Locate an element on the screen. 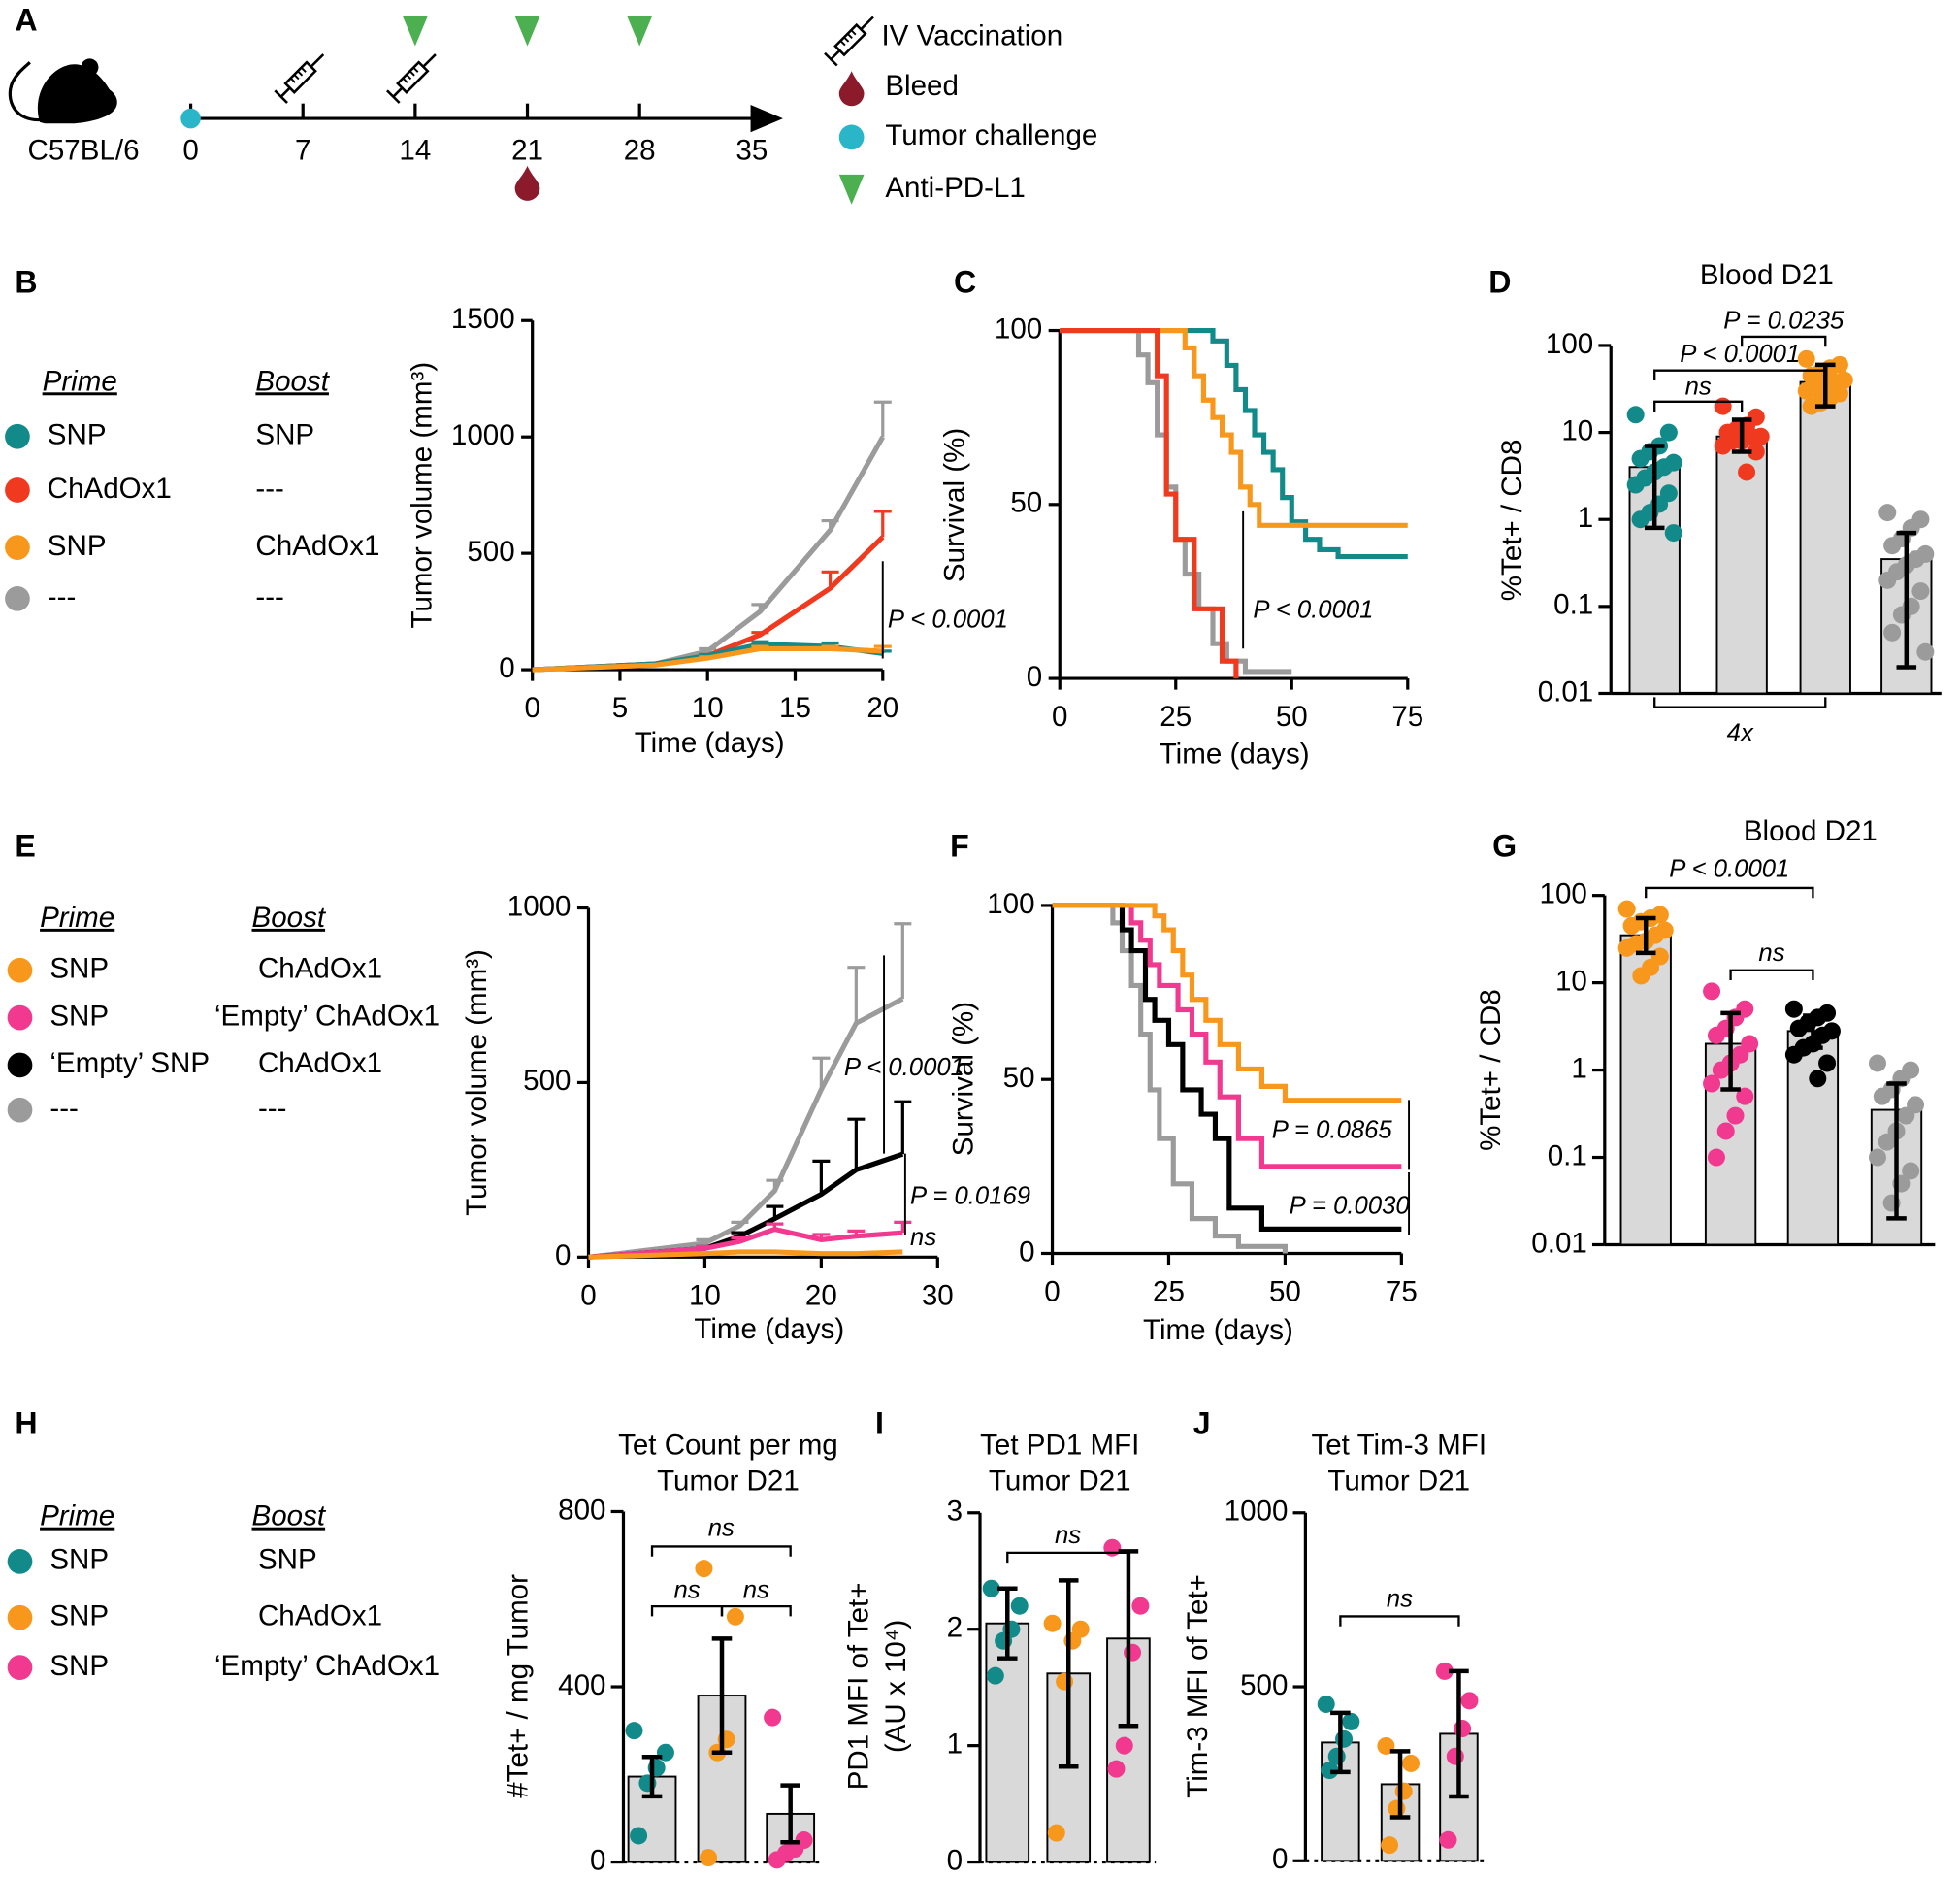 The image size is (1960, 1877). syringe-icon is located at coordinates (411, 78).